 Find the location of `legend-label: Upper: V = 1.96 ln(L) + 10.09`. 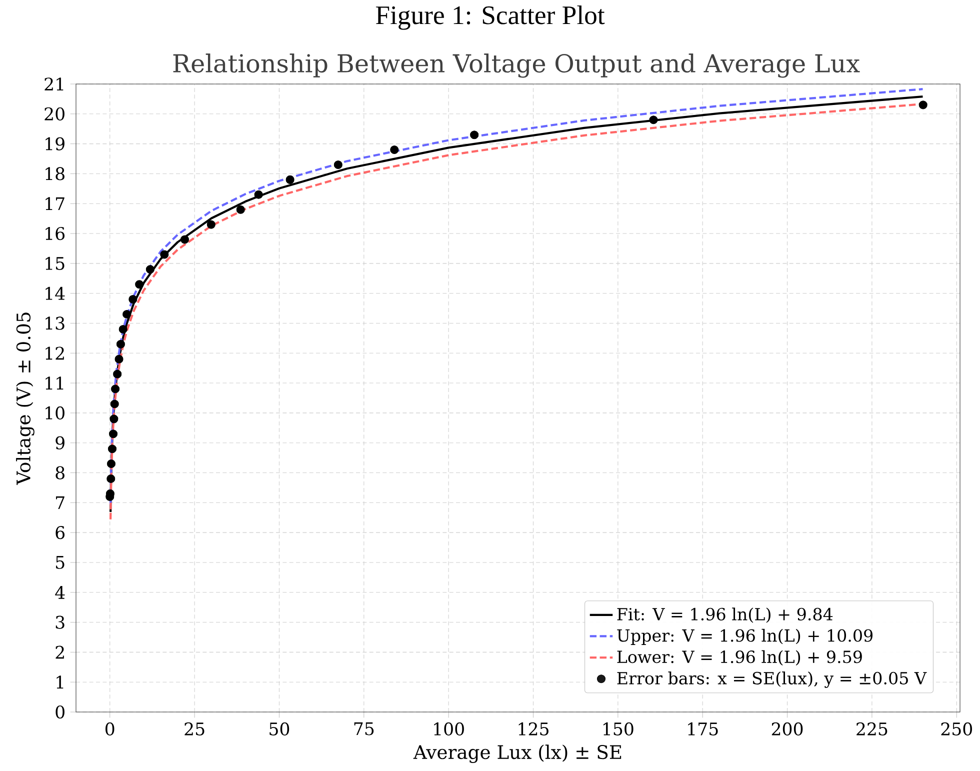

legend-label: Upper: V = 1.96 ln(L) + 10.09 is located at coordinates (745, 637).